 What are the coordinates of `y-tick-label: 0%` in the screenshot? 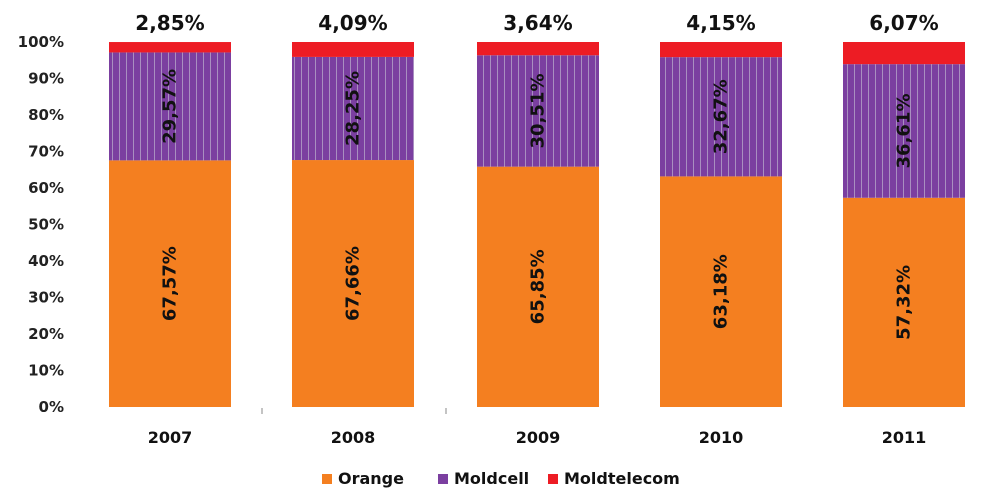 It's located at (51, 407).